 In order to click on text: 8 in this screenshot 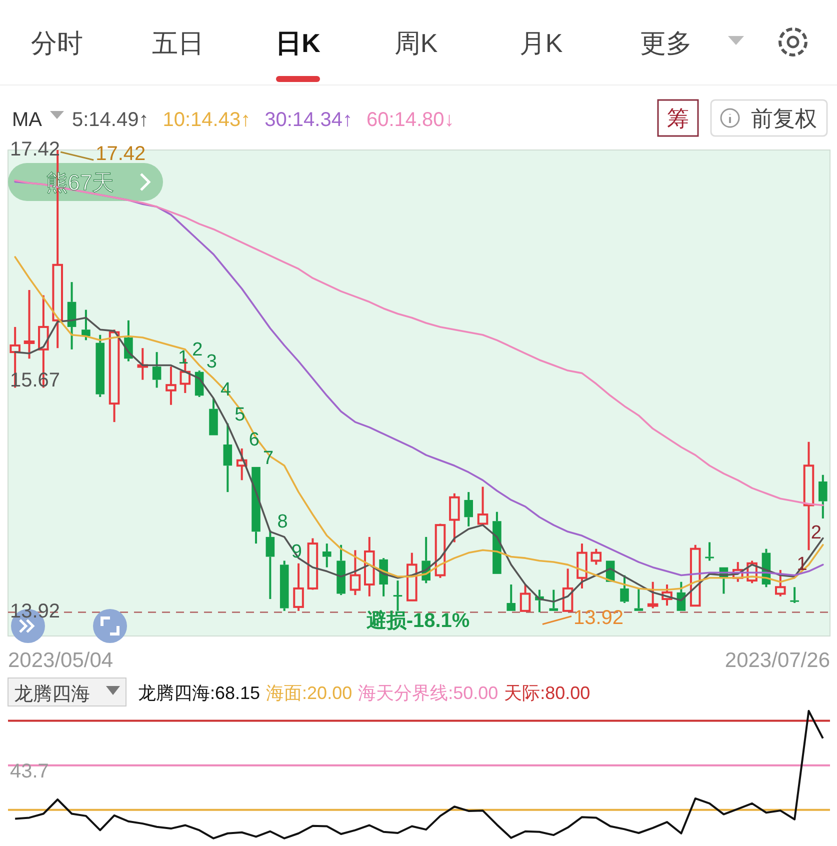, I will do `click(282, 521)`.